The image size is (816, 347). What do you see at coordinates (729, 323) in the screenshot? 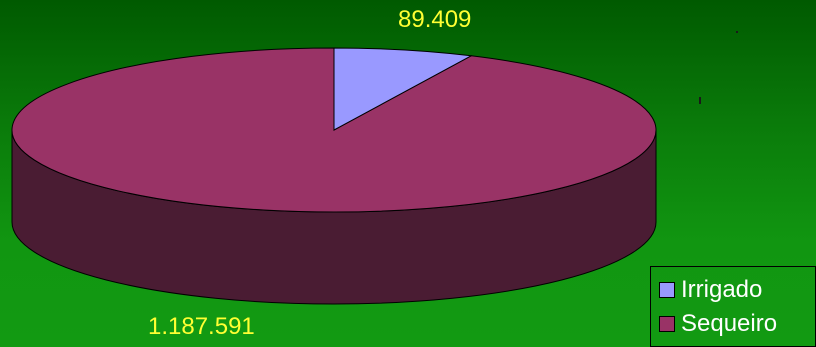
I see `legend-label-sequeiro: Sequeiro` at bounding box center [729, 323].